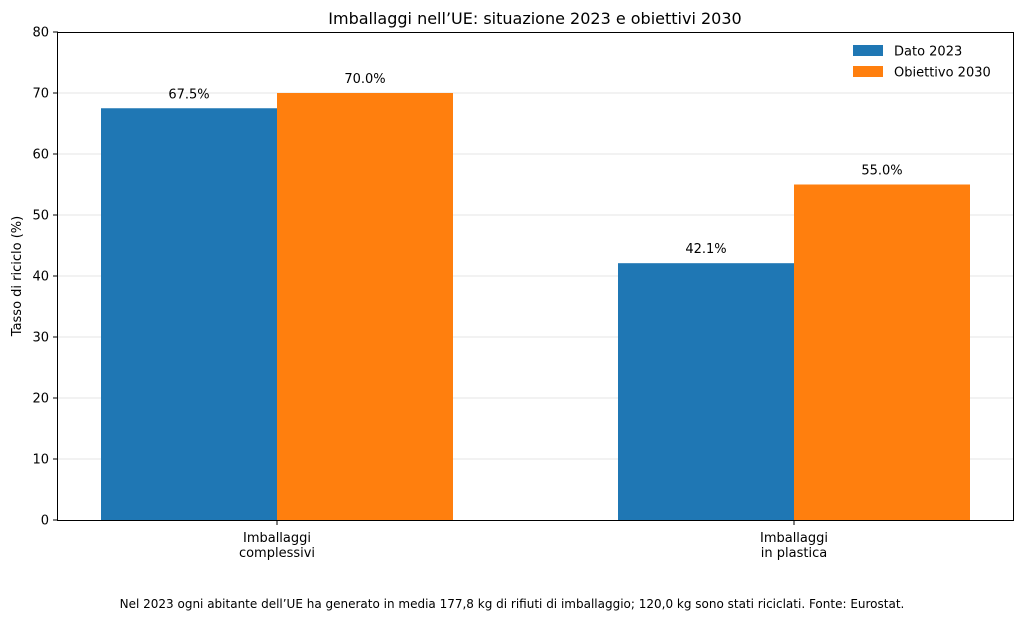 The image size is (1024, 622). I want to click on y-tick-label: 20, so click(40, 399).